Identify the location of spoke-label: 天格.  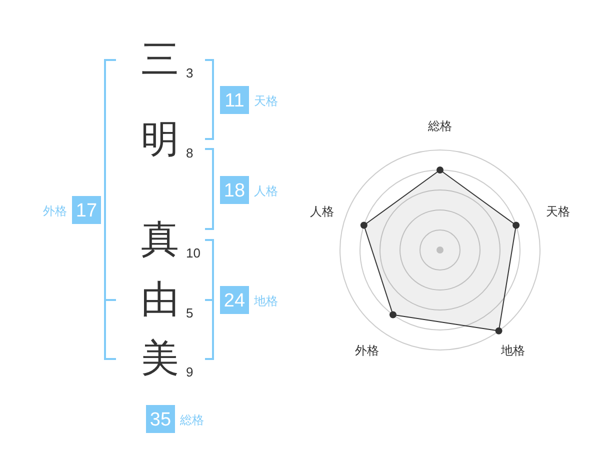
(558, 211).